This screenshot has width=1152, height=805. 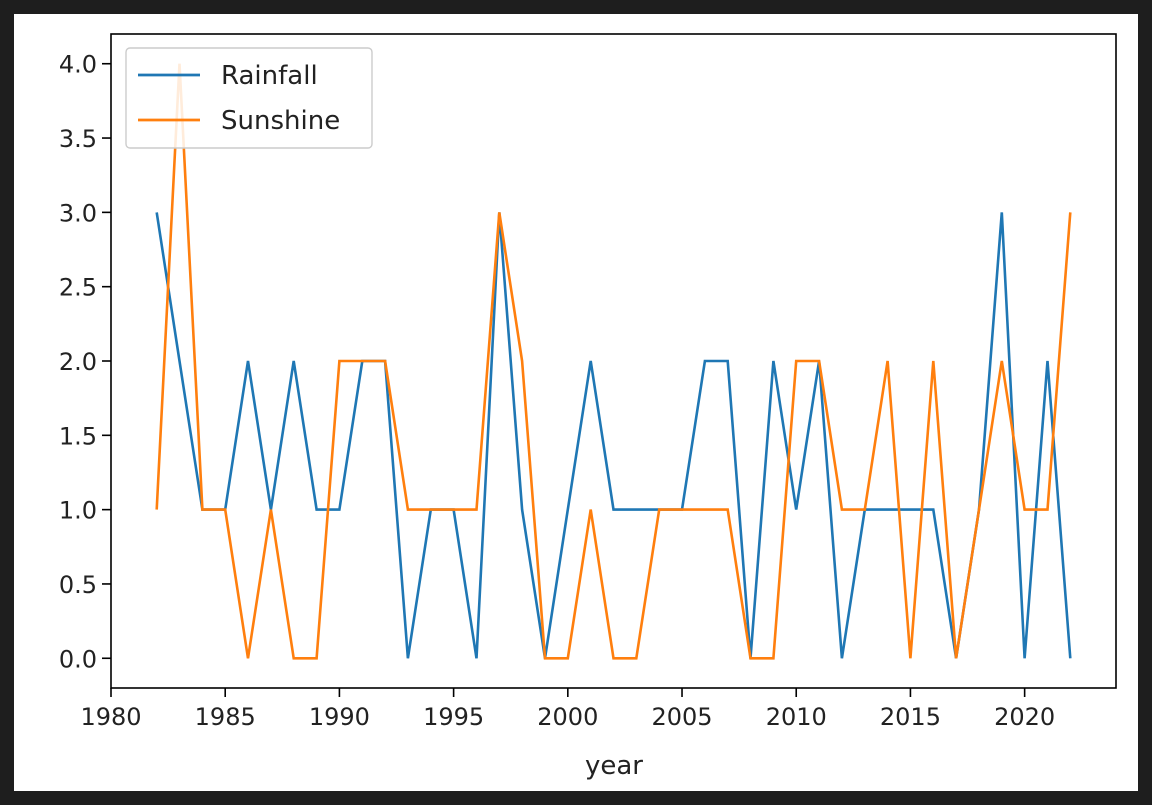 I want to click on legend-label-sunshine: Sunshine, so click(x=280, y=121).